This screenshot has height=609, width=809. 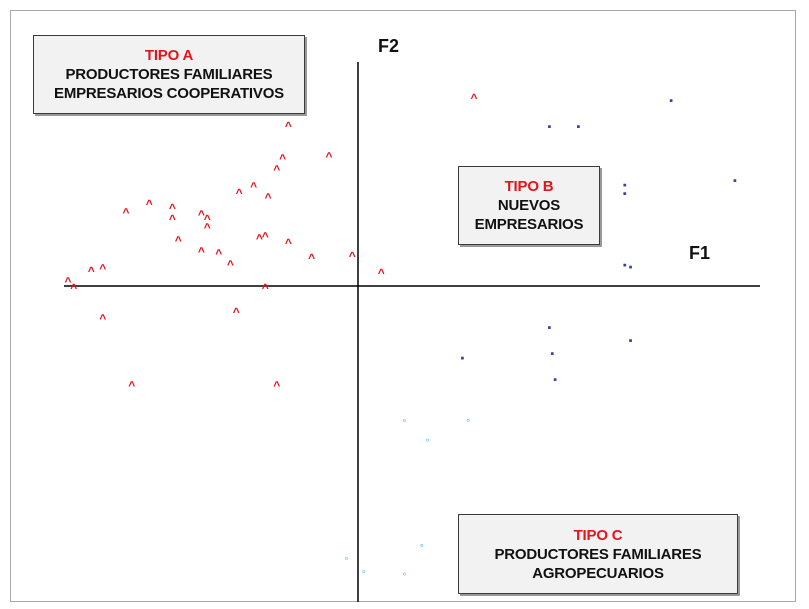 I want to click on point-a-17: ^, so click(x=201, y=215).